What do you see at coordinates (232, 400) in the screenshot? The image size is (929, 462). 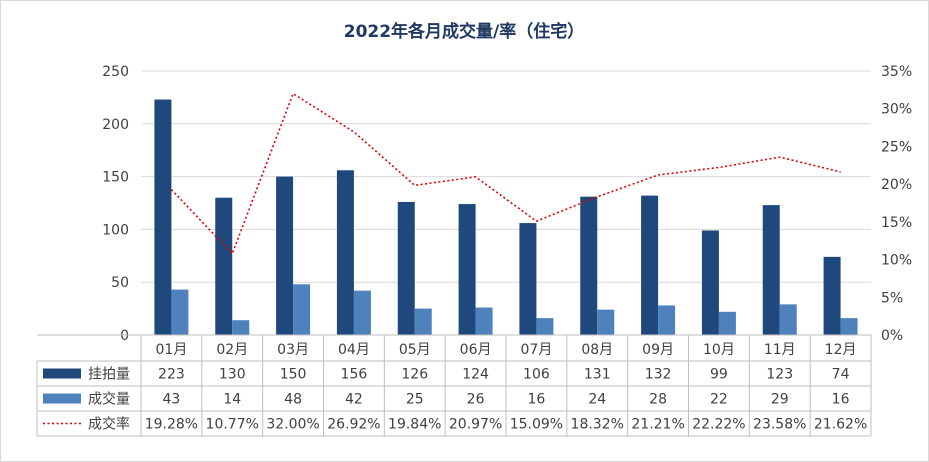 I see `data-label: 14` at bounding box center [232, 400].